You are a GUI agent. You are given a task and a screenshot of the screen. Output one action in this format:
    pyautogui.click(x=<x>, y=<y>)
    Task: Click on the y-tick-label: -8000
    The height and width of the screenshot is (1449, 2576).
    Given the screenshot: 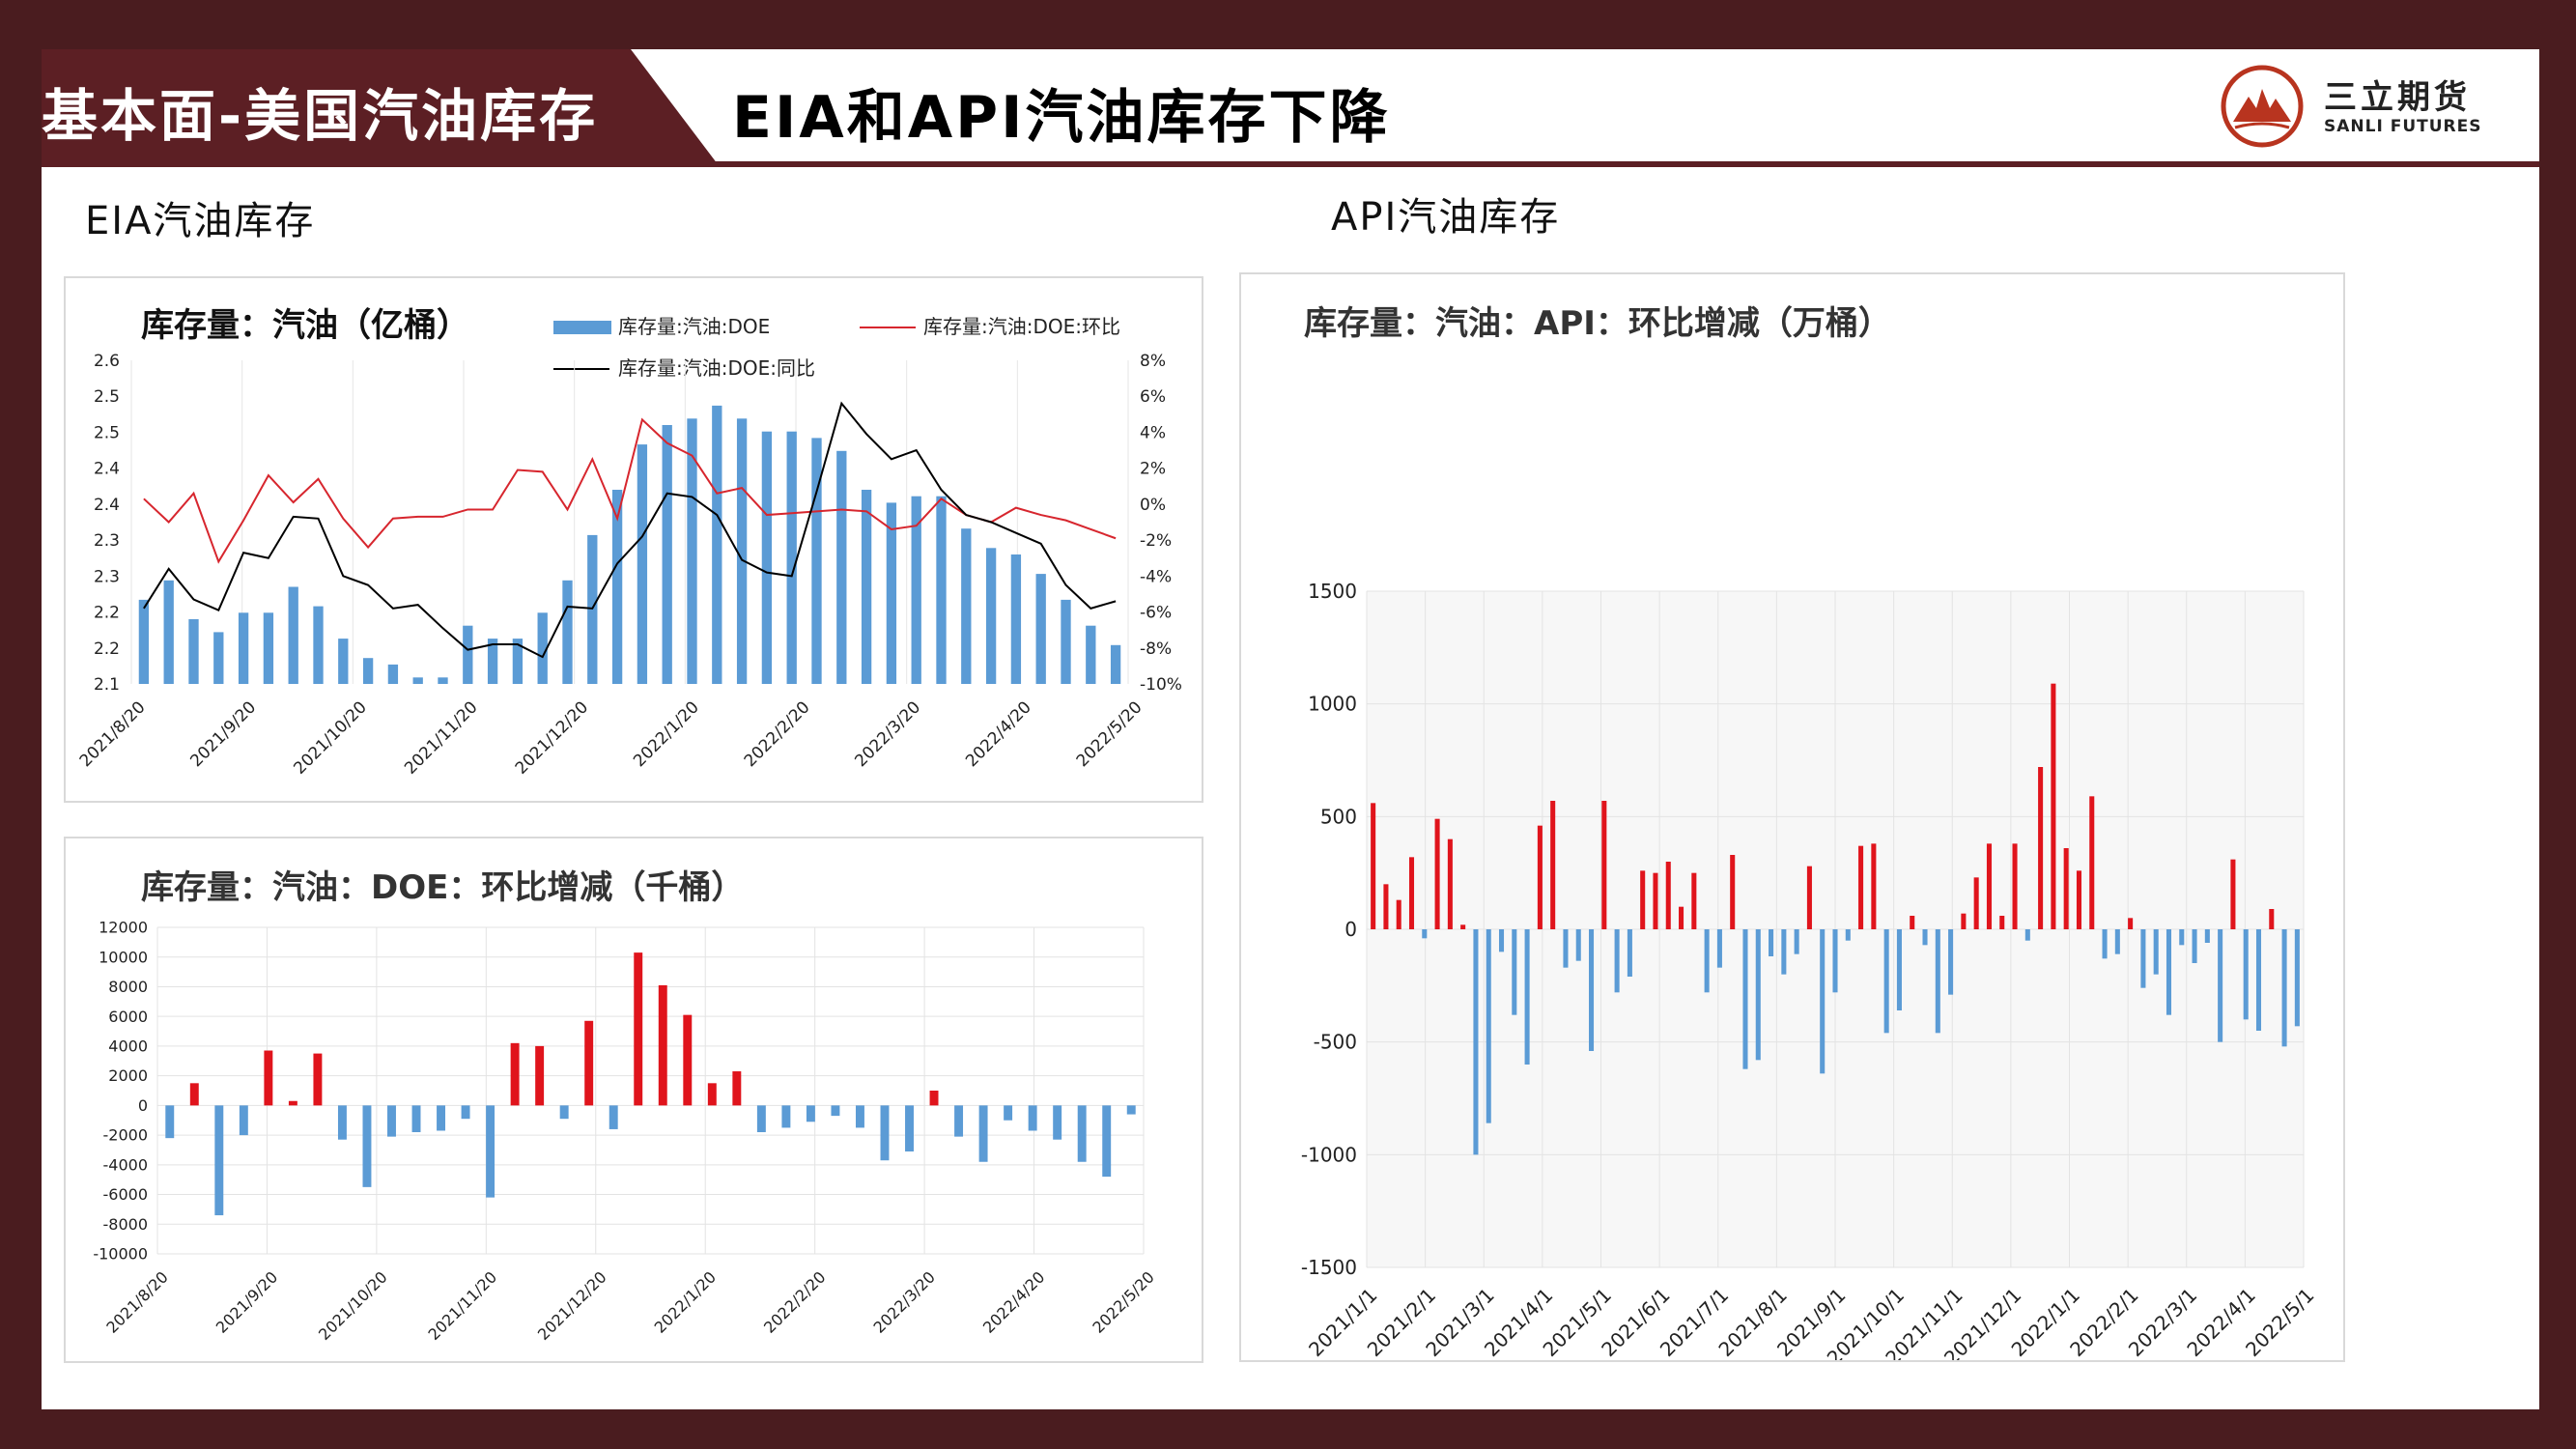 What is the action you would take?
    pyautogui.click(x=126, y=1224)
    